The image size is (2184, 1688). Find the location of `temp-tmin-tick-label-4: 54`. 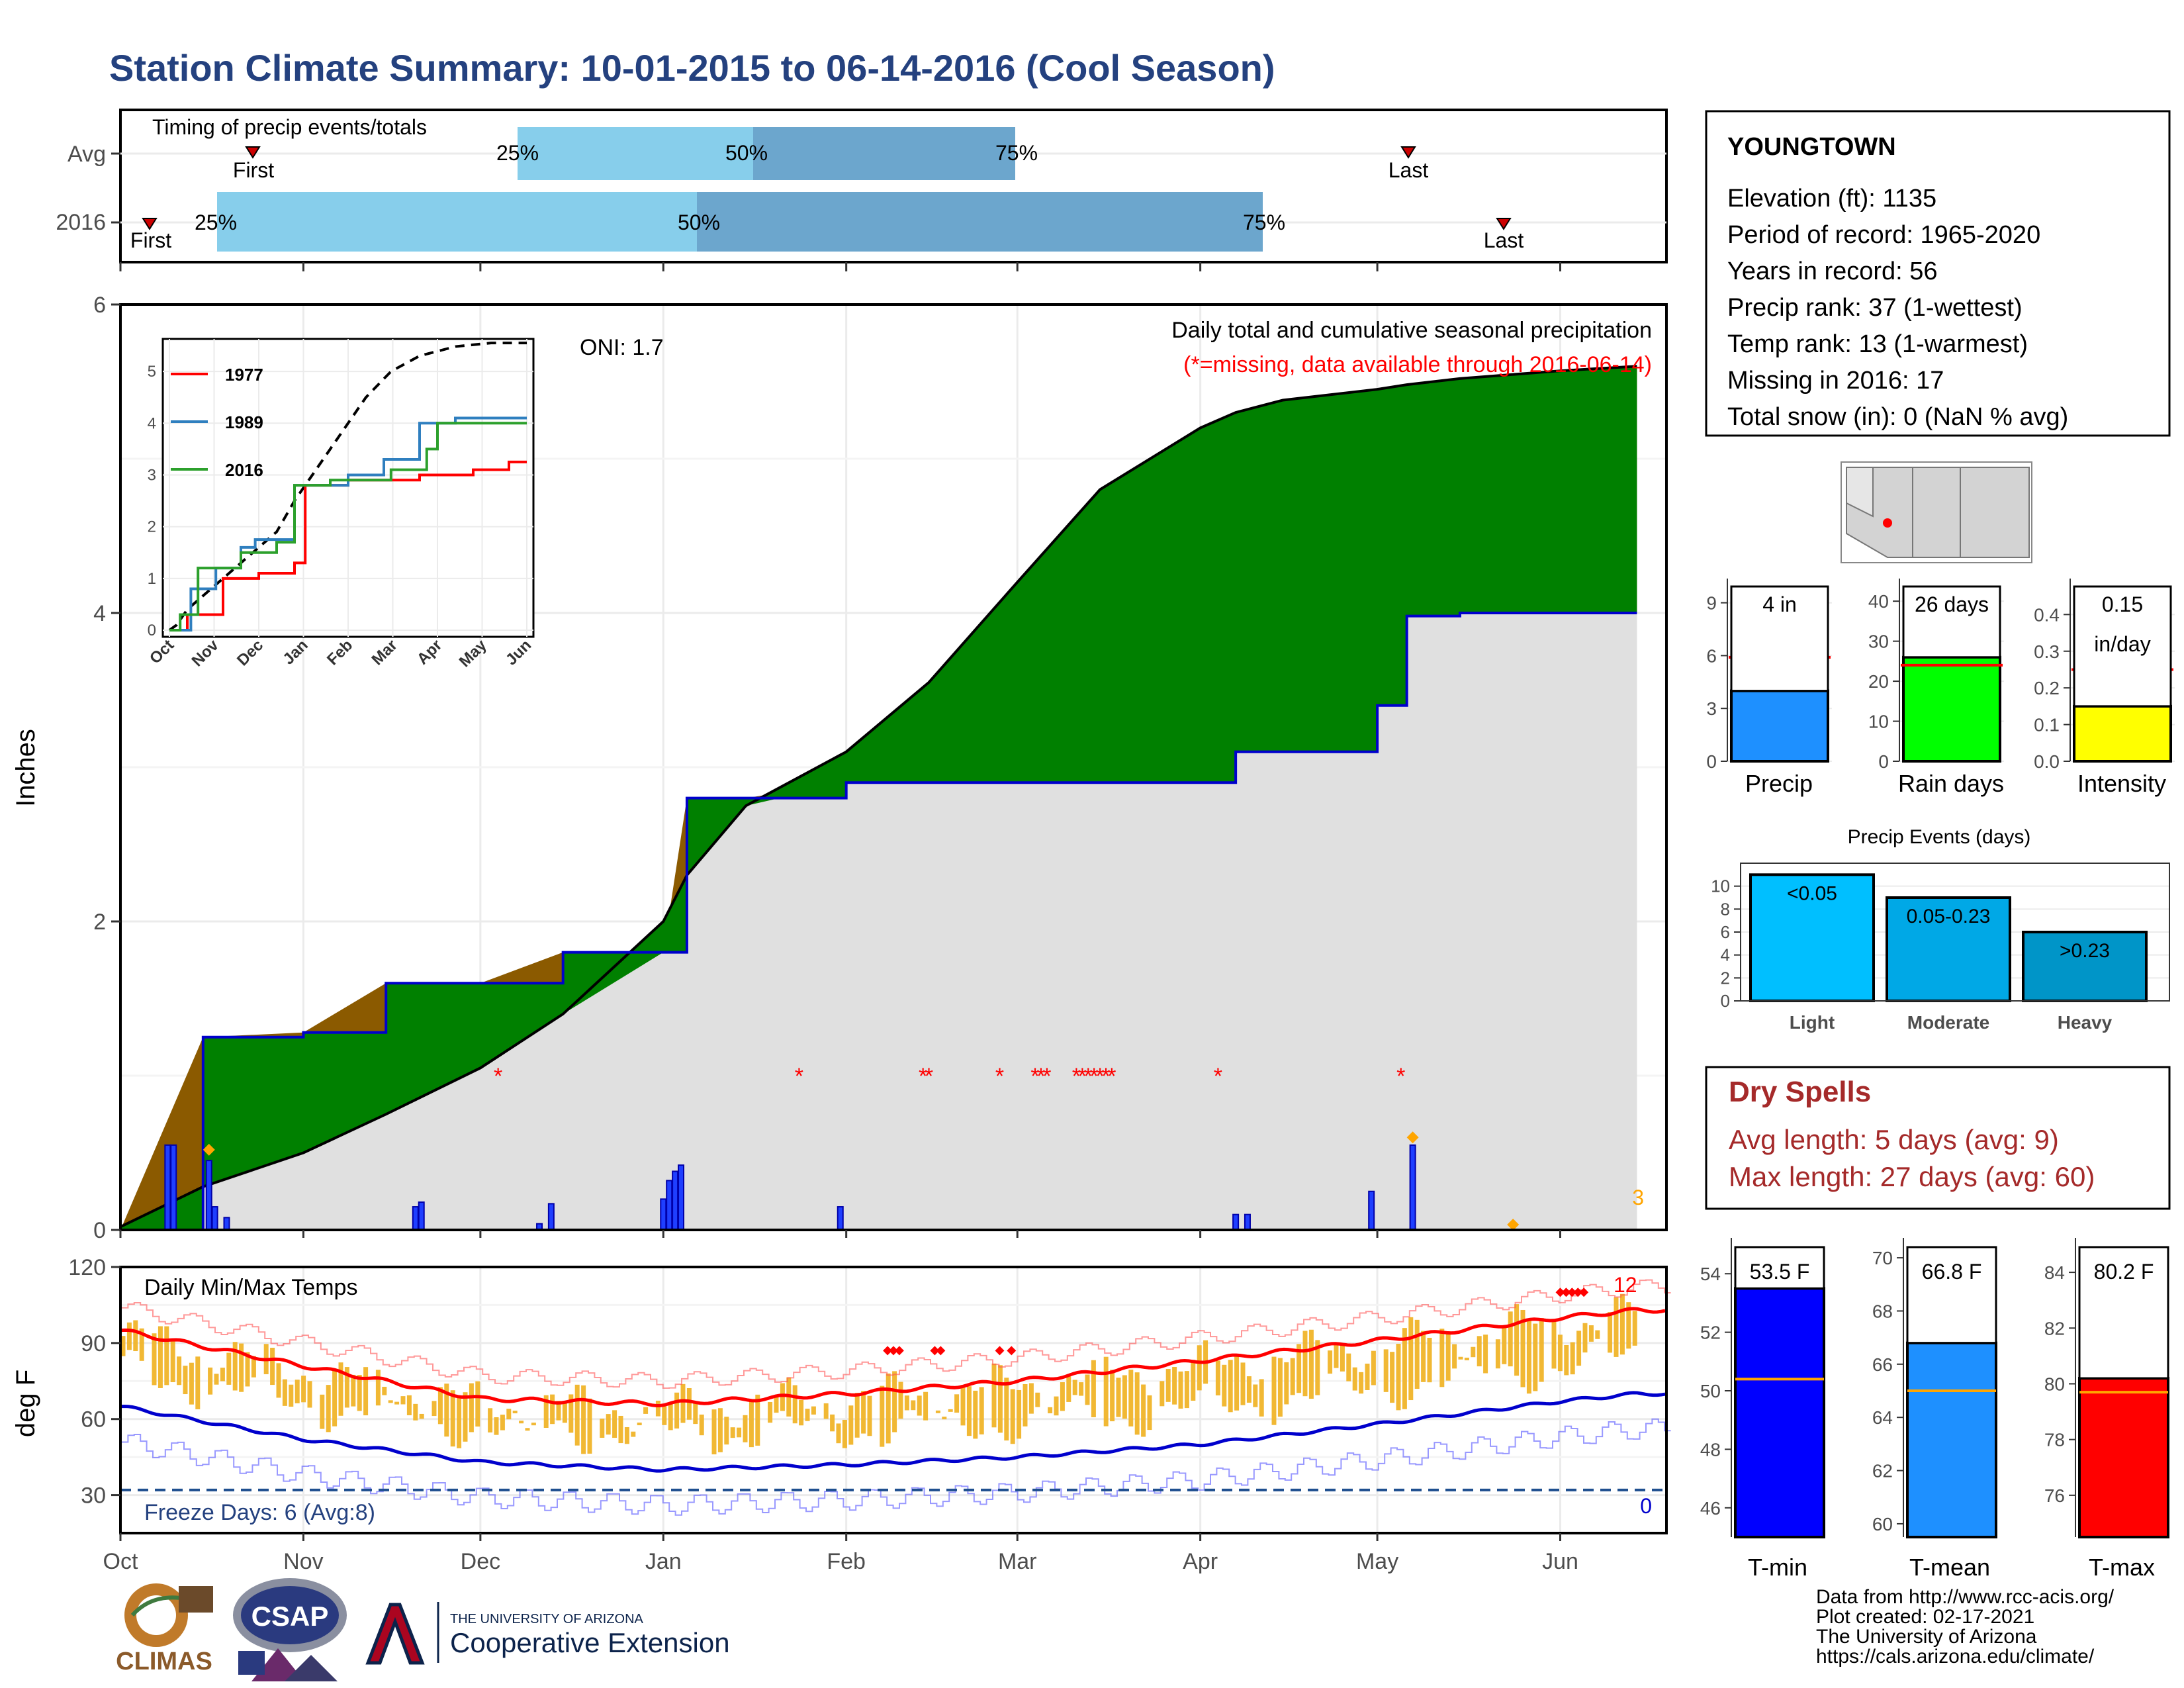

temp-tmin-tick-label-4: 54 is located at coordinates (1710, 1274).